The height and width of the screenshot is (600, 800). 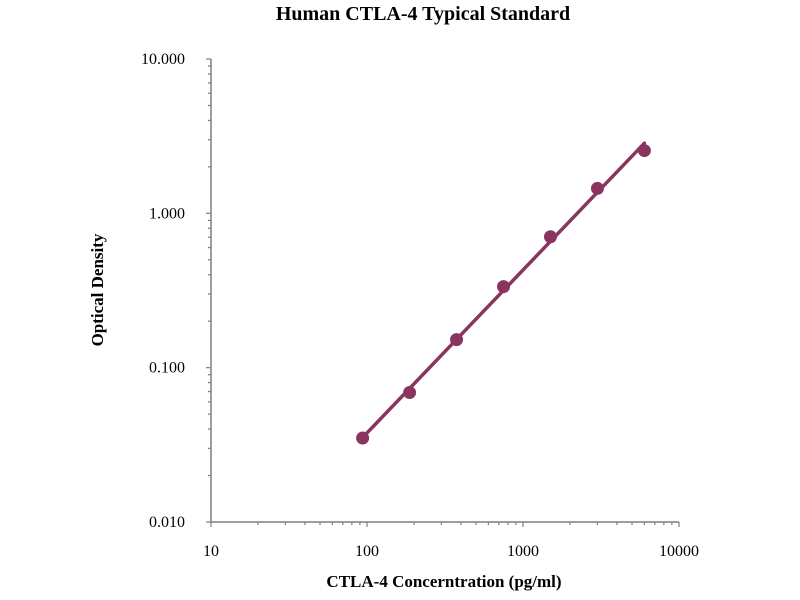 What do you see at coordinates (163, 59) in the screenshot?
I see `y-tick-label: 10.000` at bounding box center [163, 59].